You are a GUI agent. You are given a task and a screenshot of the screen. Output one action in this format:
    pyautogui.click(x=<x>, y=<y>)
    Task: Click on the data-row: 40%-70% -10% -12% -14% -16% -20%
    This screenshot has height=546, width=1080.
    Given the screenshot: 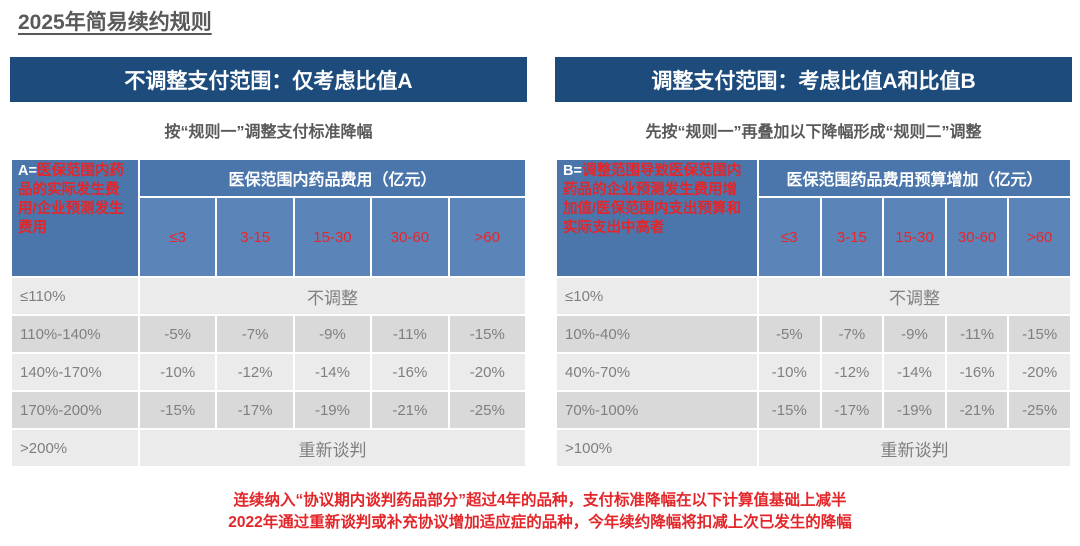 What is the action you would take?
    pyautogui.click(x=813, y=372)
    